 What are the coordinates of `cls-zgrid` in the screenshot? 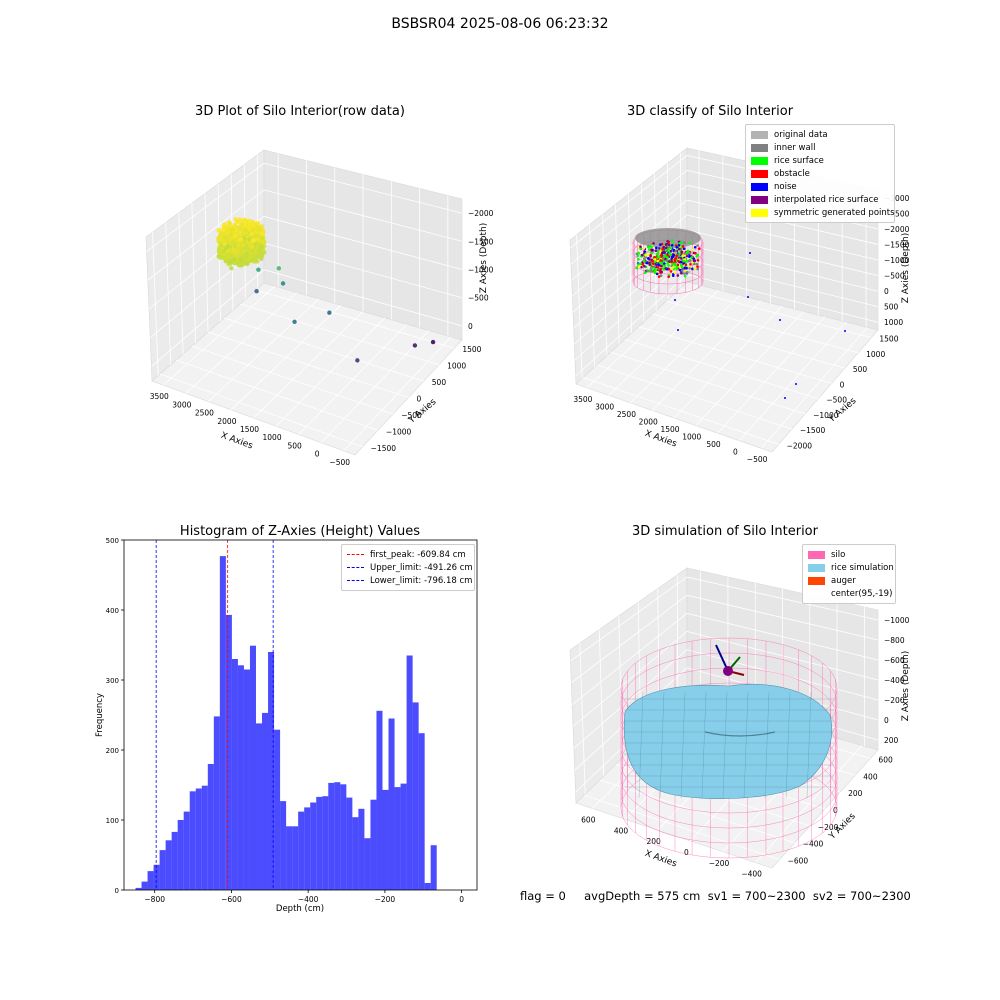 It's located at (725, 263).